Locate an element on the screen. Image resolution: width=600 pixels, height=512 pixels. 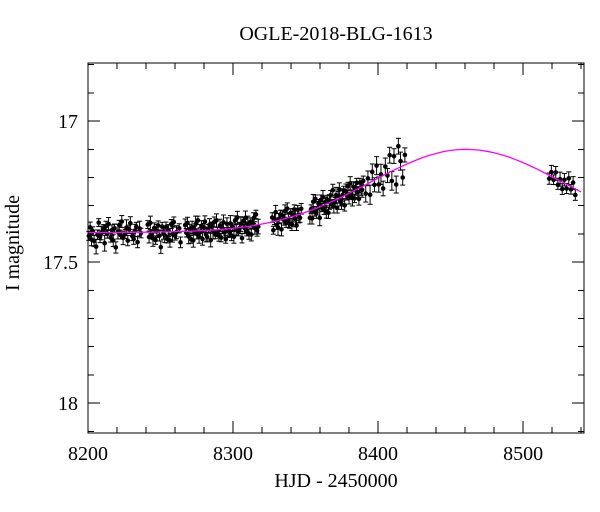
model-curve is located at coordinates (335, 191).